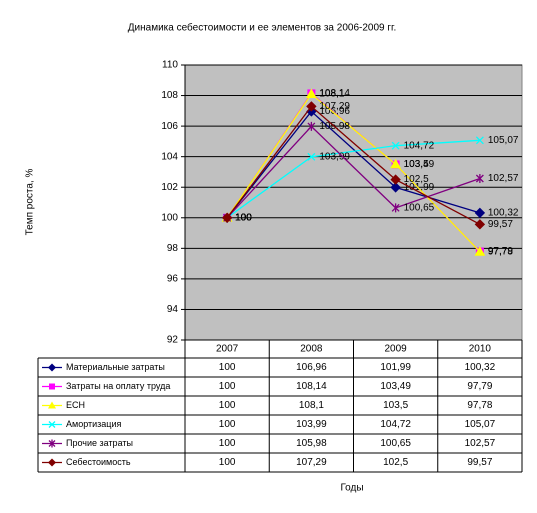  Describe the element at coordinates (118, 386) in the screenshot. I see `legend-label: Затраты на оплату труда` at that location.